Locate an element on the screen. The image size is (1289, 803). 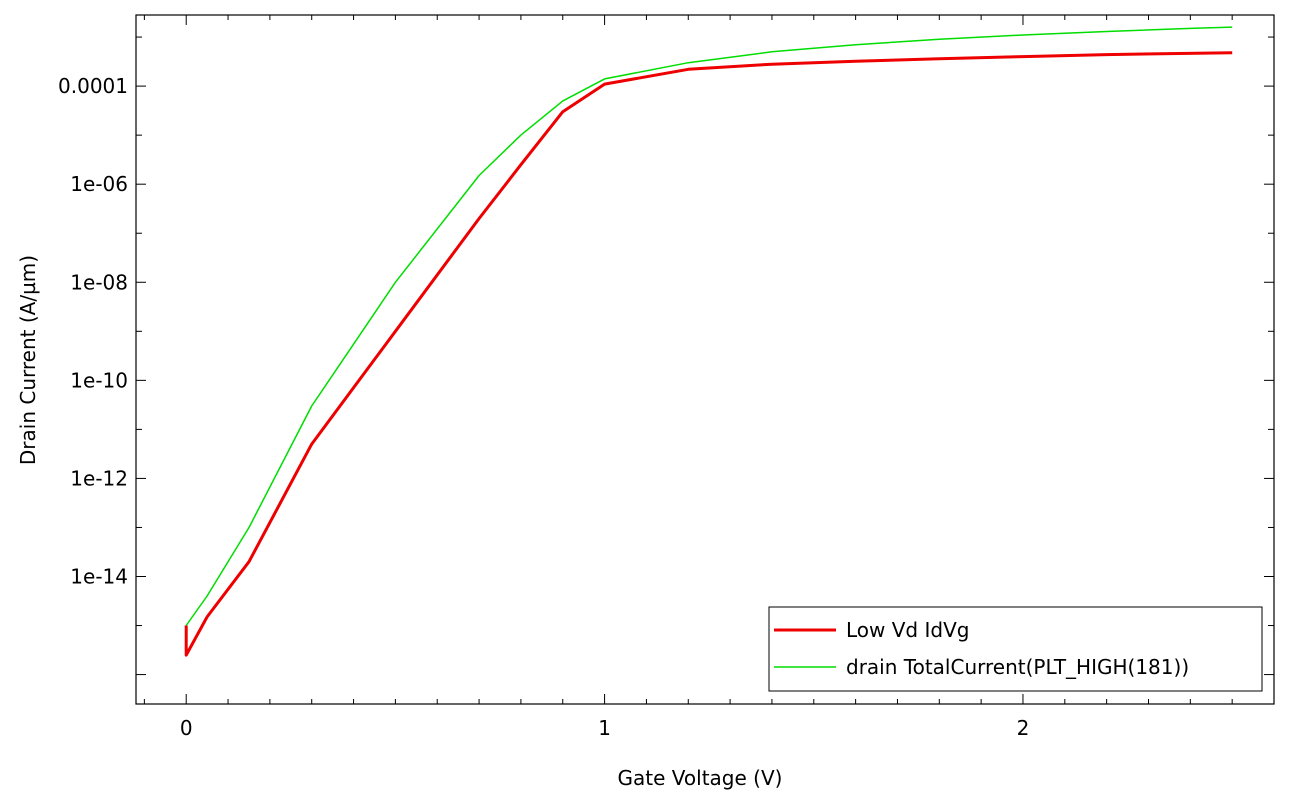
legend-box is located at coordinates (1015, 649).